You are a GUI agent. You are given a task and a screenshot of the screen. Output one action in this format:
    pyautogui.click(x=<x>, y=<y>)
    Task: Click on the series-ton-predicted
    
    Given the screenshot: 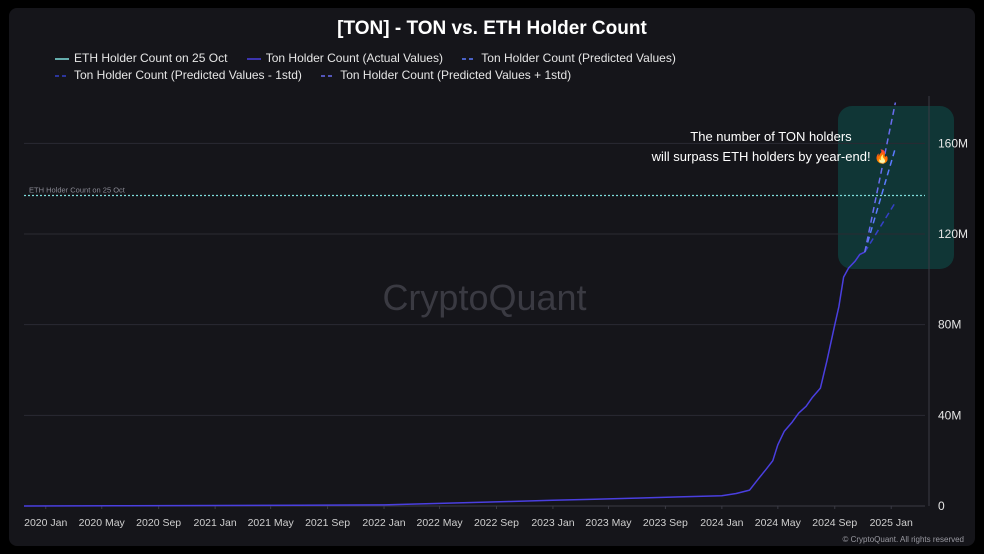 What is the action you would take?
    pyautogui.click(x=880, y=200)
    